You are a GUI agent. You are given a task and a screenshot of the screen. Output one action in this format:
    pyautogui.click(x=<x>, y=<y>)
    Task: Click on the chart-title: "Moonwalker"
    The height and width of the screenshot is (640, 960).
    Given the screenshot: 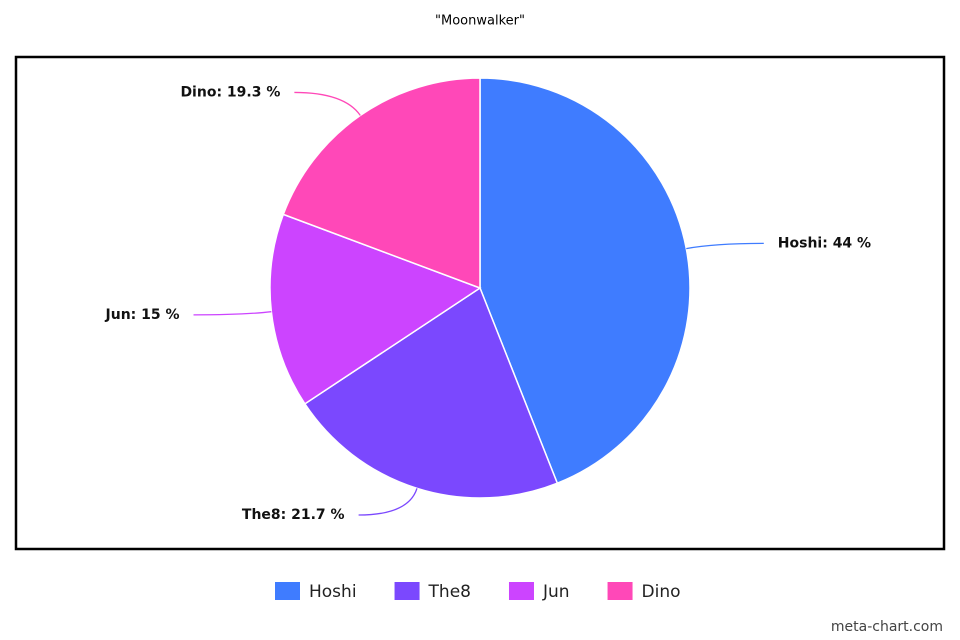 What is the action you would take?
    pyautogui.click(x=480, y=21)
    